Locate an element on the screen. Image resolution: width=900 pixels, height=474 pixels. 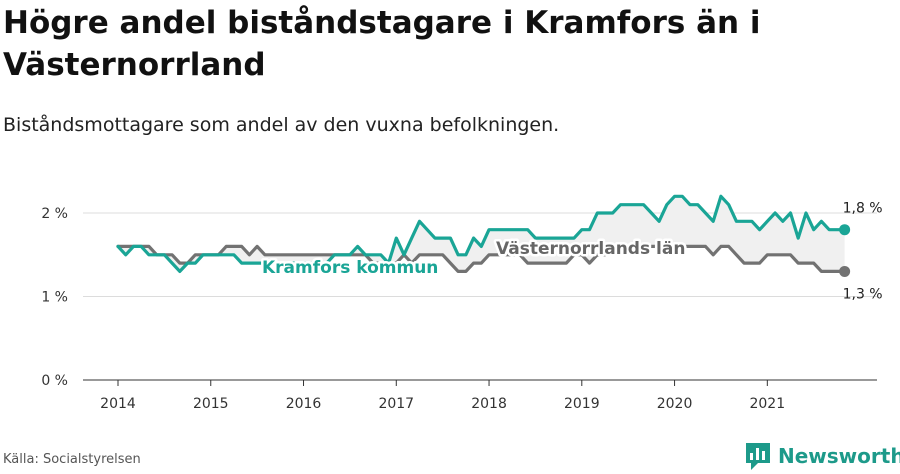
end-marker-kramfors is located at coordinates (845, 230).